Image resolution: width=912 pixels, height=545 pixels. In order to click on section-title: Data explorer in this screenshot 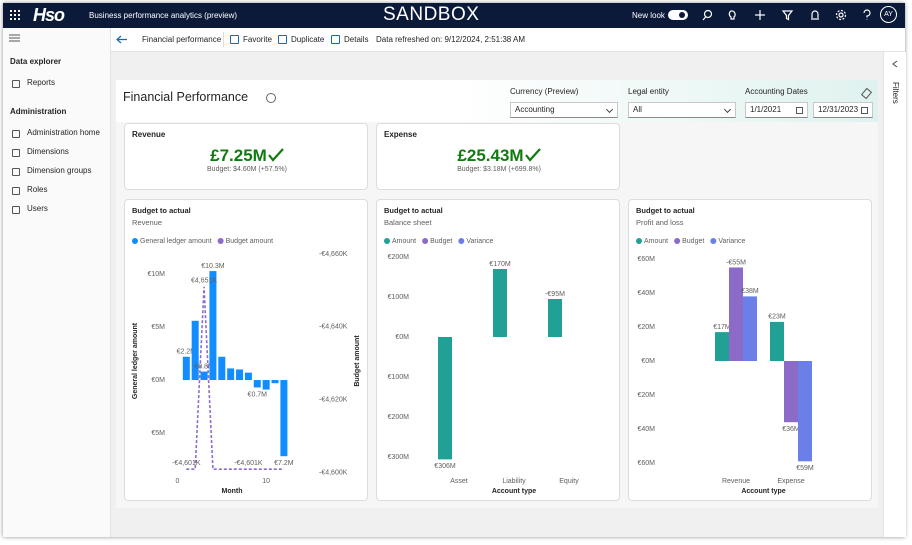, I will do `click(36, 61)`.